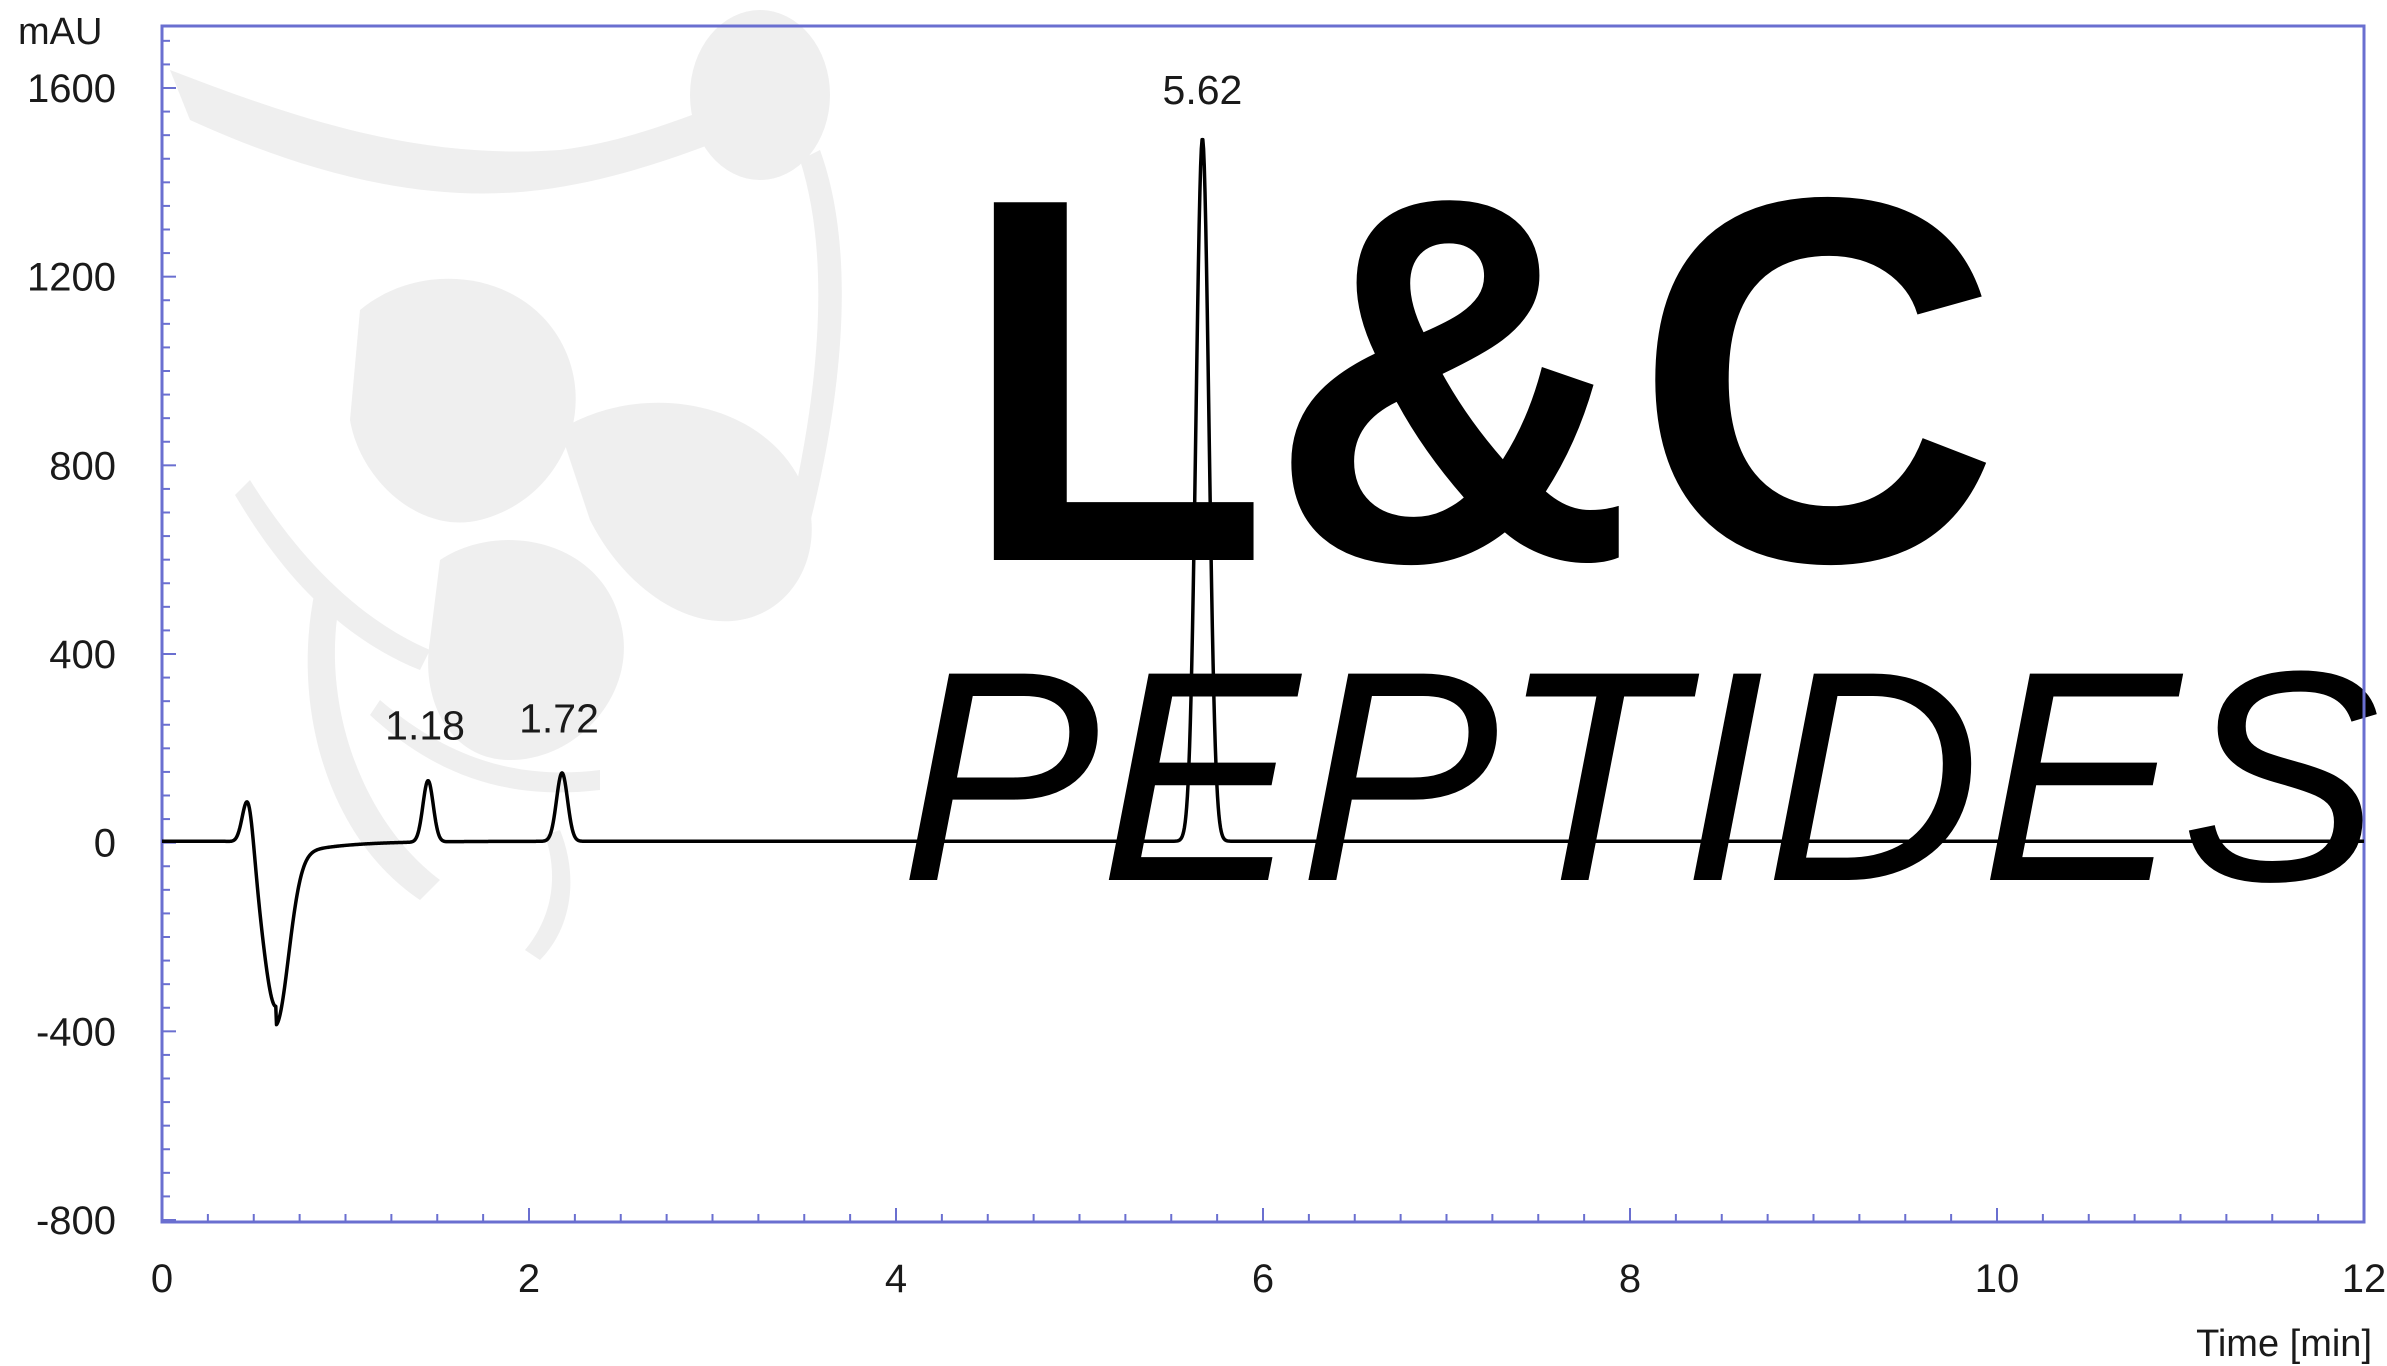 This screenshot has width=2387, height=1366. Describe the element at coordinates (559, 718) in the screenshot. I see `peak-label: 1.72` at that location.